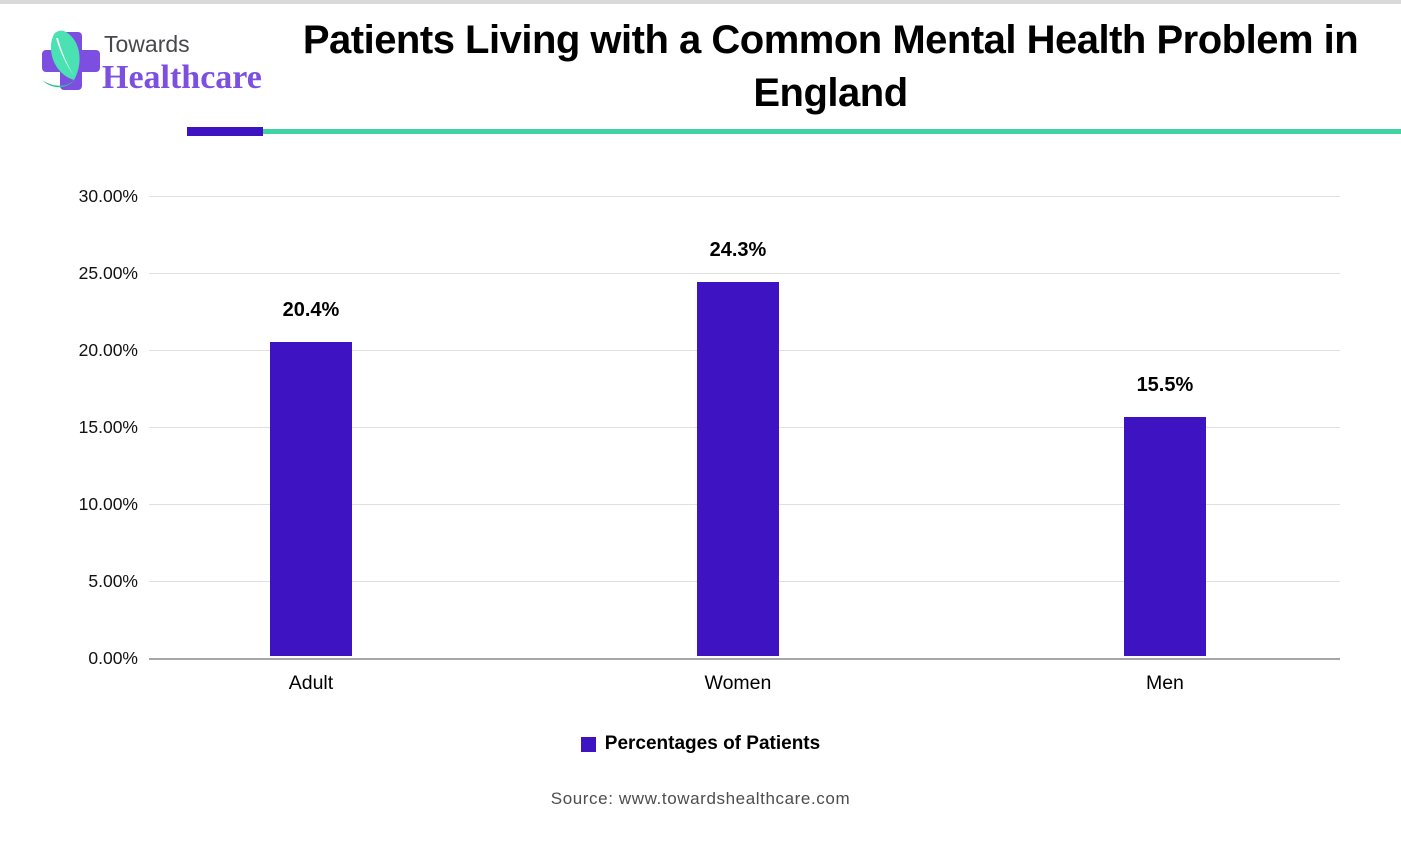 Image resolution: width=1401 pixels, height=843 pixels. I want to click on x-tick-label-men: Men, so click(1164, 683).